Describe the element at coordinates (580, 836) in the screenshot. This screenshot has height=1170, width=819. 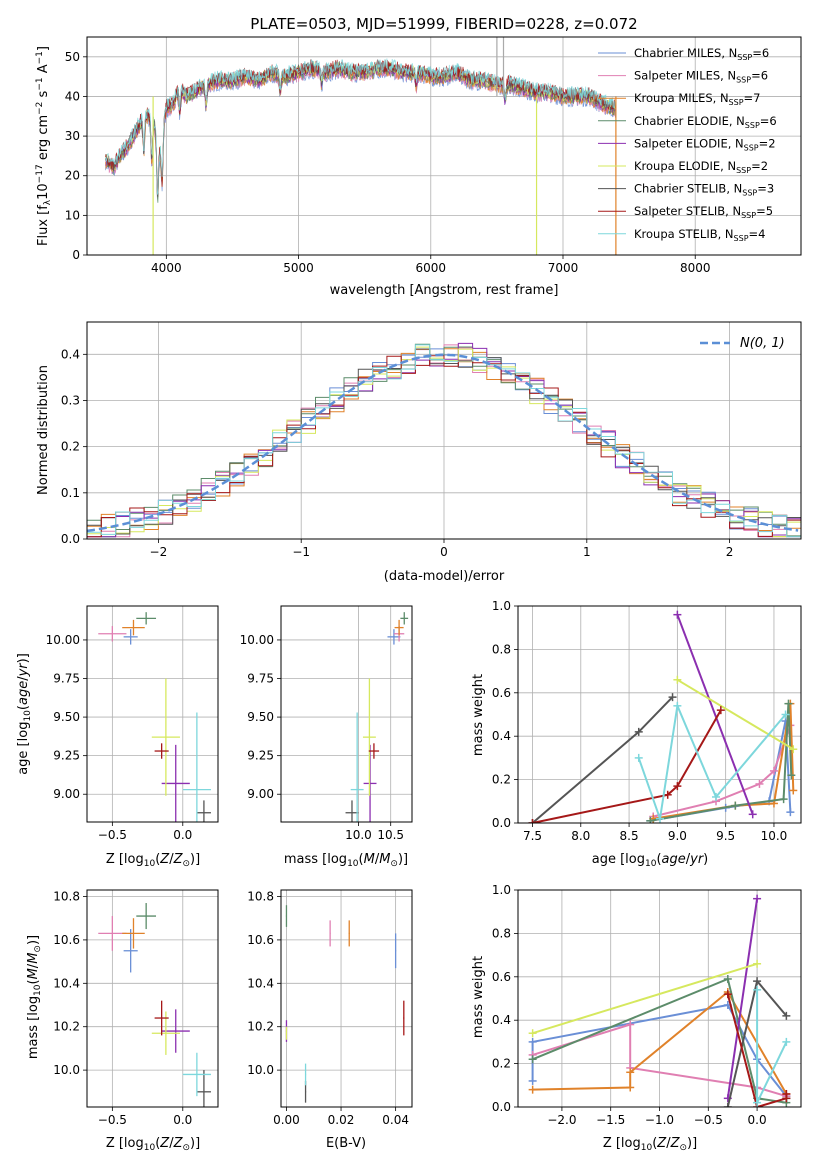
I see `x-tick-label: 8.0` at that location.